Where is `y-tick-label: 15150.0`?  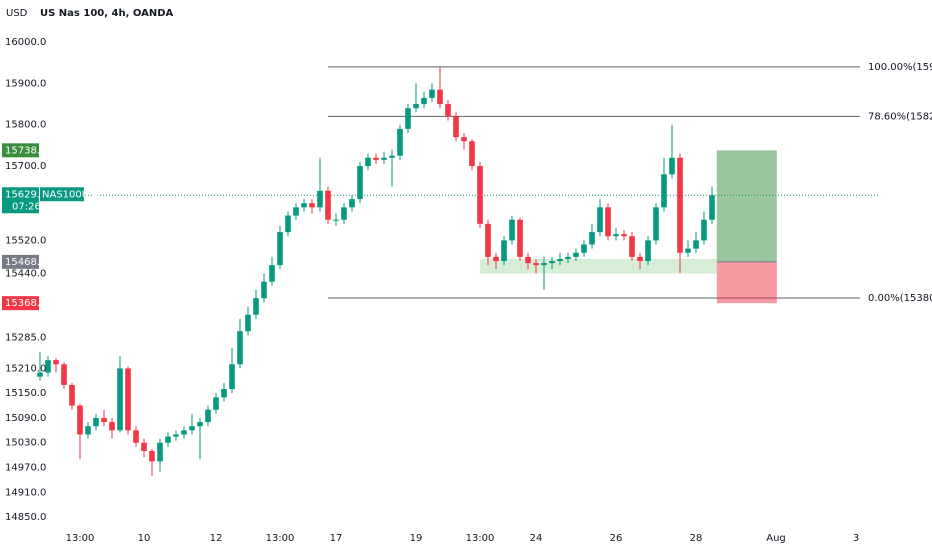 y-tick-label: 15150.0 is located at coordinates (25, 393).